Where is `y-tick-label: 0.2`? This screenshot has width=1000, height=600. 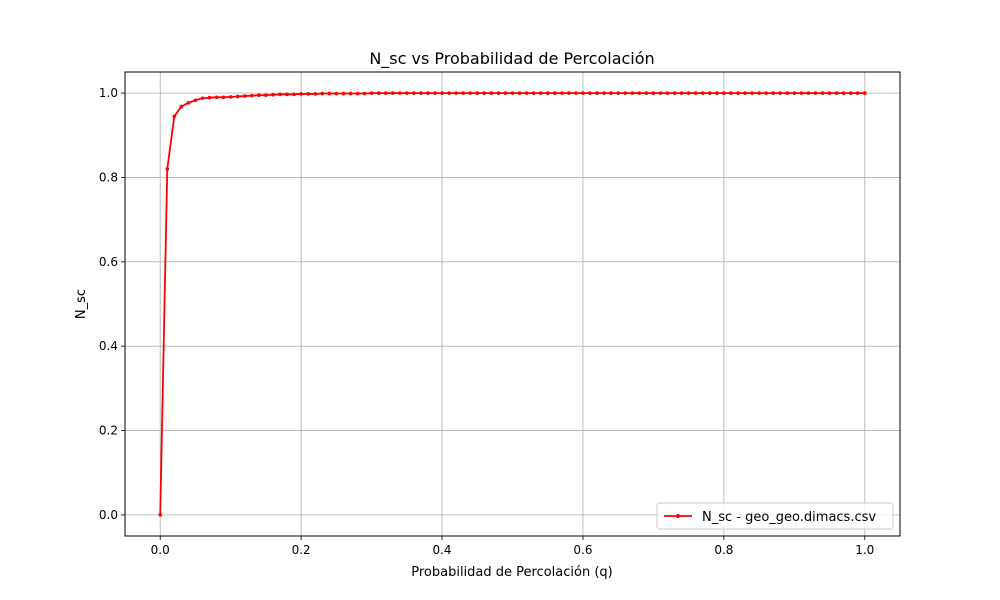 y-tick-label: 0.2 is located at coordinates (108, 431).